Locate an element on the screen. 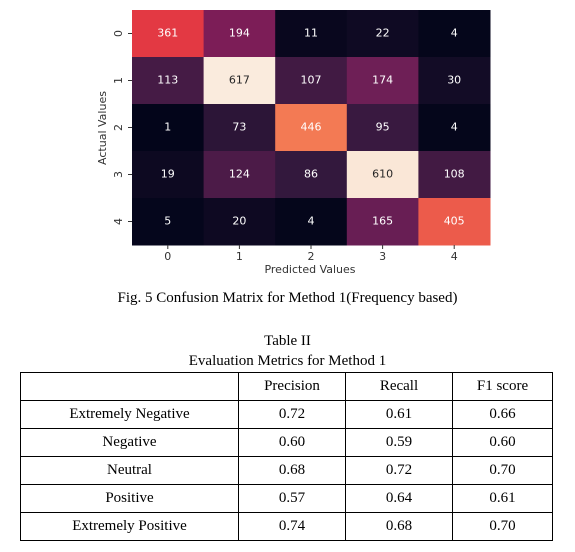 The height and width of the screenshot is (552, 575). cell-label: 361 is located at coordinates (167, 33).